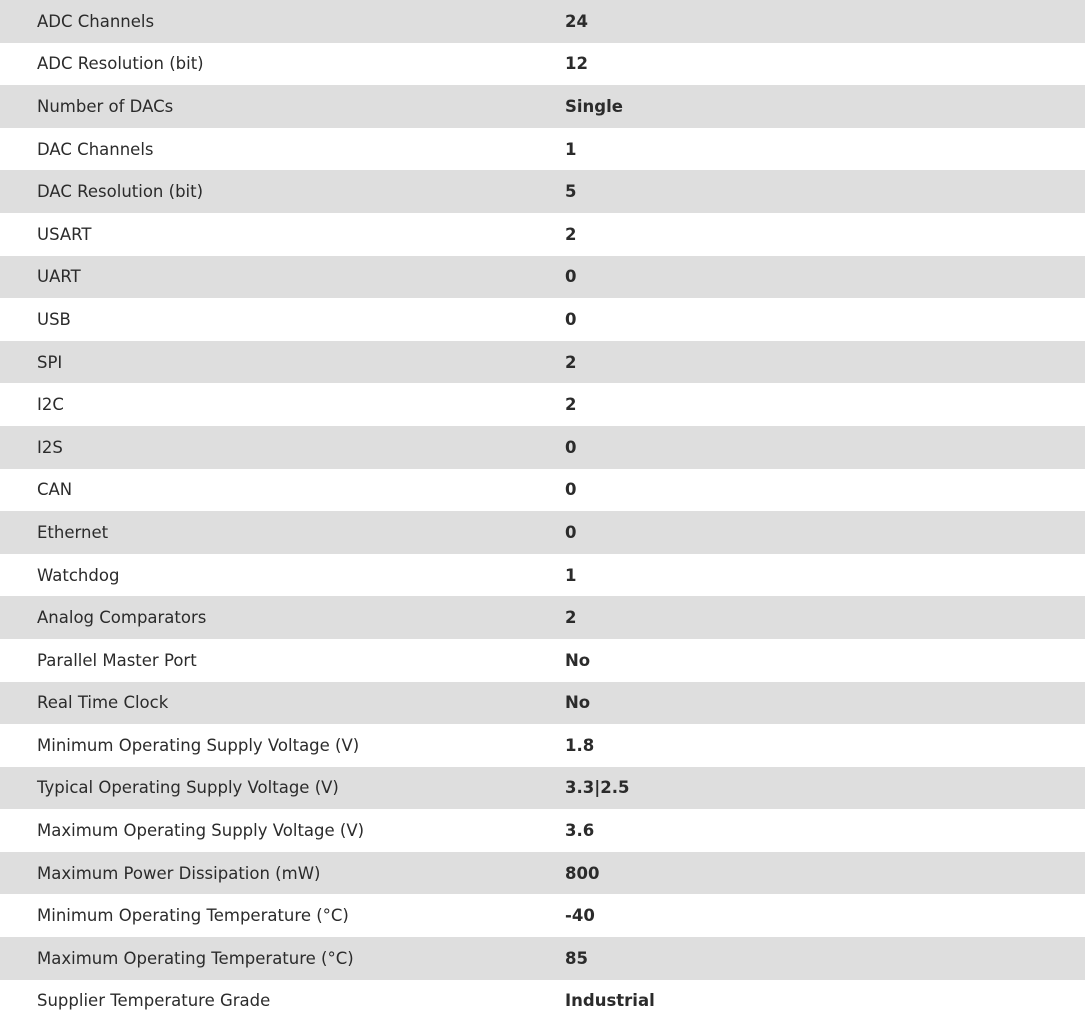 The width and height of the screenshot is (1085, 1022). What do you see at coordinates (201, 831) in the screenshot?
I see `spec-label: Maximum Operating Supply Voltage (V)` at bounding box center [201, 831].